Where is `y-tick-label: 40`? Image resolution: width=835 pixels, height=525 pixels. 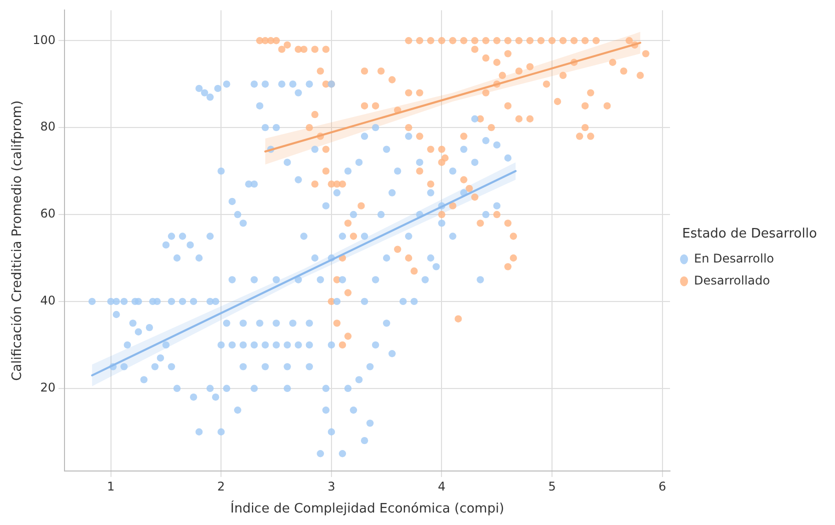 y-tick-label: 40 is located at coordinates (48, 301).